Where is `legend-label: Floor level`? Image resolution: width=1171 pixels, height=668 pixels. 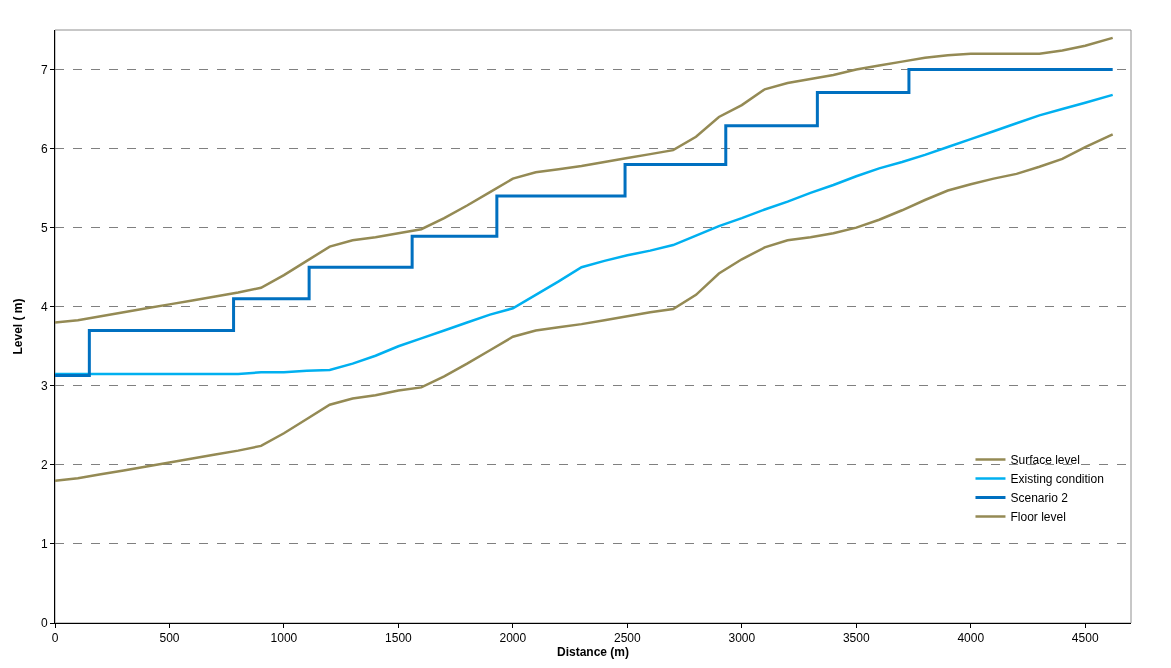
legend-label: Floor level is located at coordinates (1038, 517).